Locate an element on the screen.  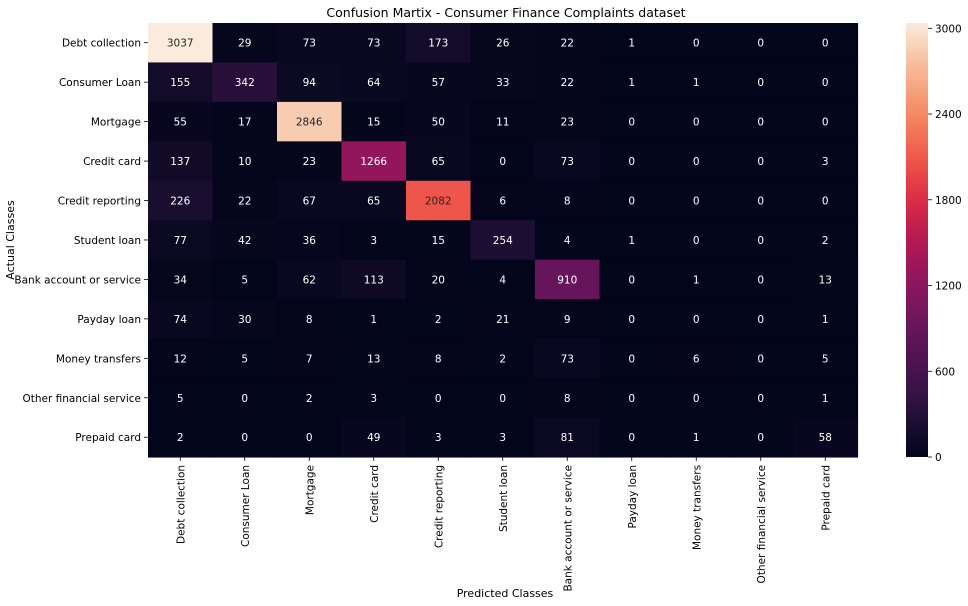
column-label: Consumer Loan is located at coordinates (246, 506).